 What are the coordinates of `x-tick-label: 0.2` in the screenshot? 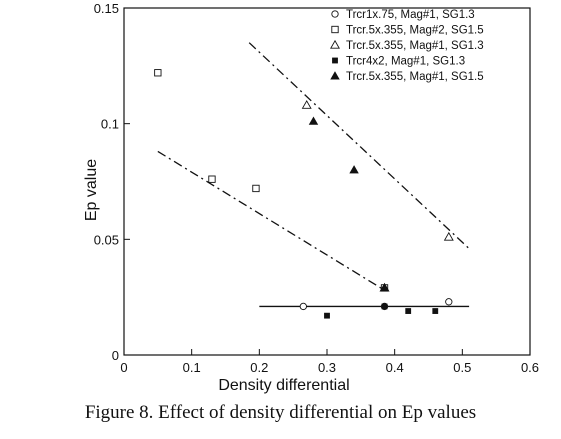 It's located at (259, 367).